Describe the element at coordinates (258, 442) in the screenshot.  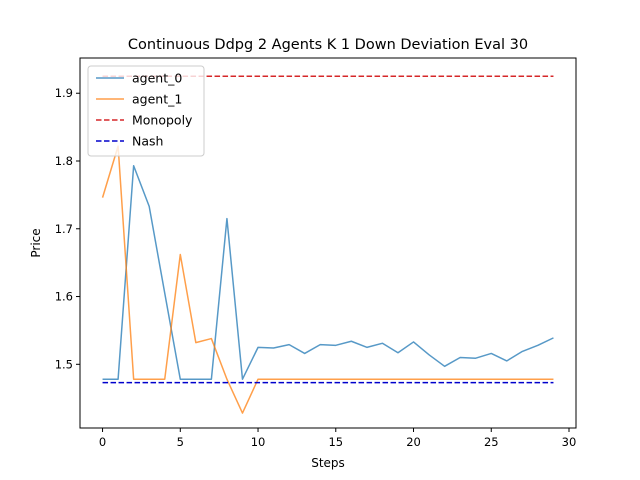
I see `x-tick-label: 10` at that location.